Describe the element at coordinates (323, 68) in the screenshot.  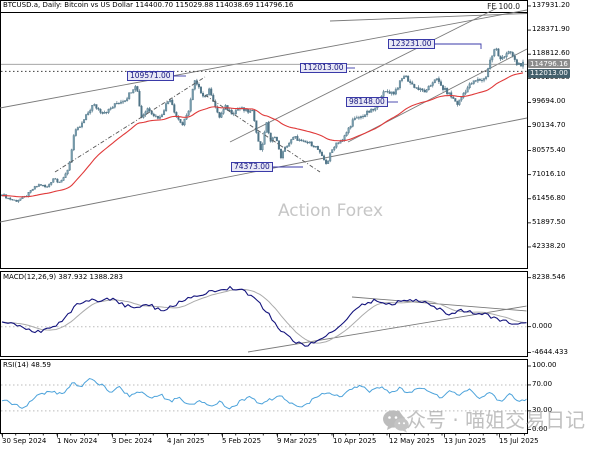
I see `price-annotation-label: 112013.00` at that location.